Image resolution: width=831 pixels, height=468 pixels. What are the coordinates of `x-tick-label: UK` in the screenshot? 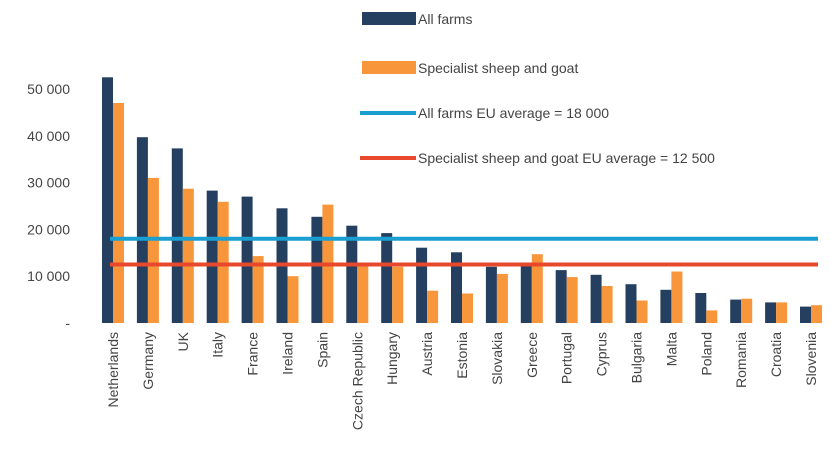 It's located at (183, 341).